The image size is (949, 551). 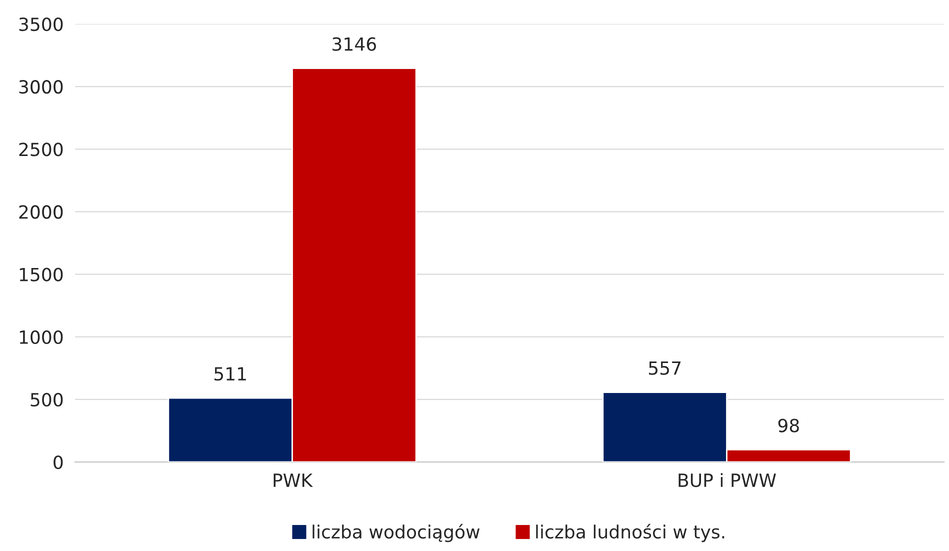 I want to click on y-tick-label: 1500, so click(x=41, y=275).